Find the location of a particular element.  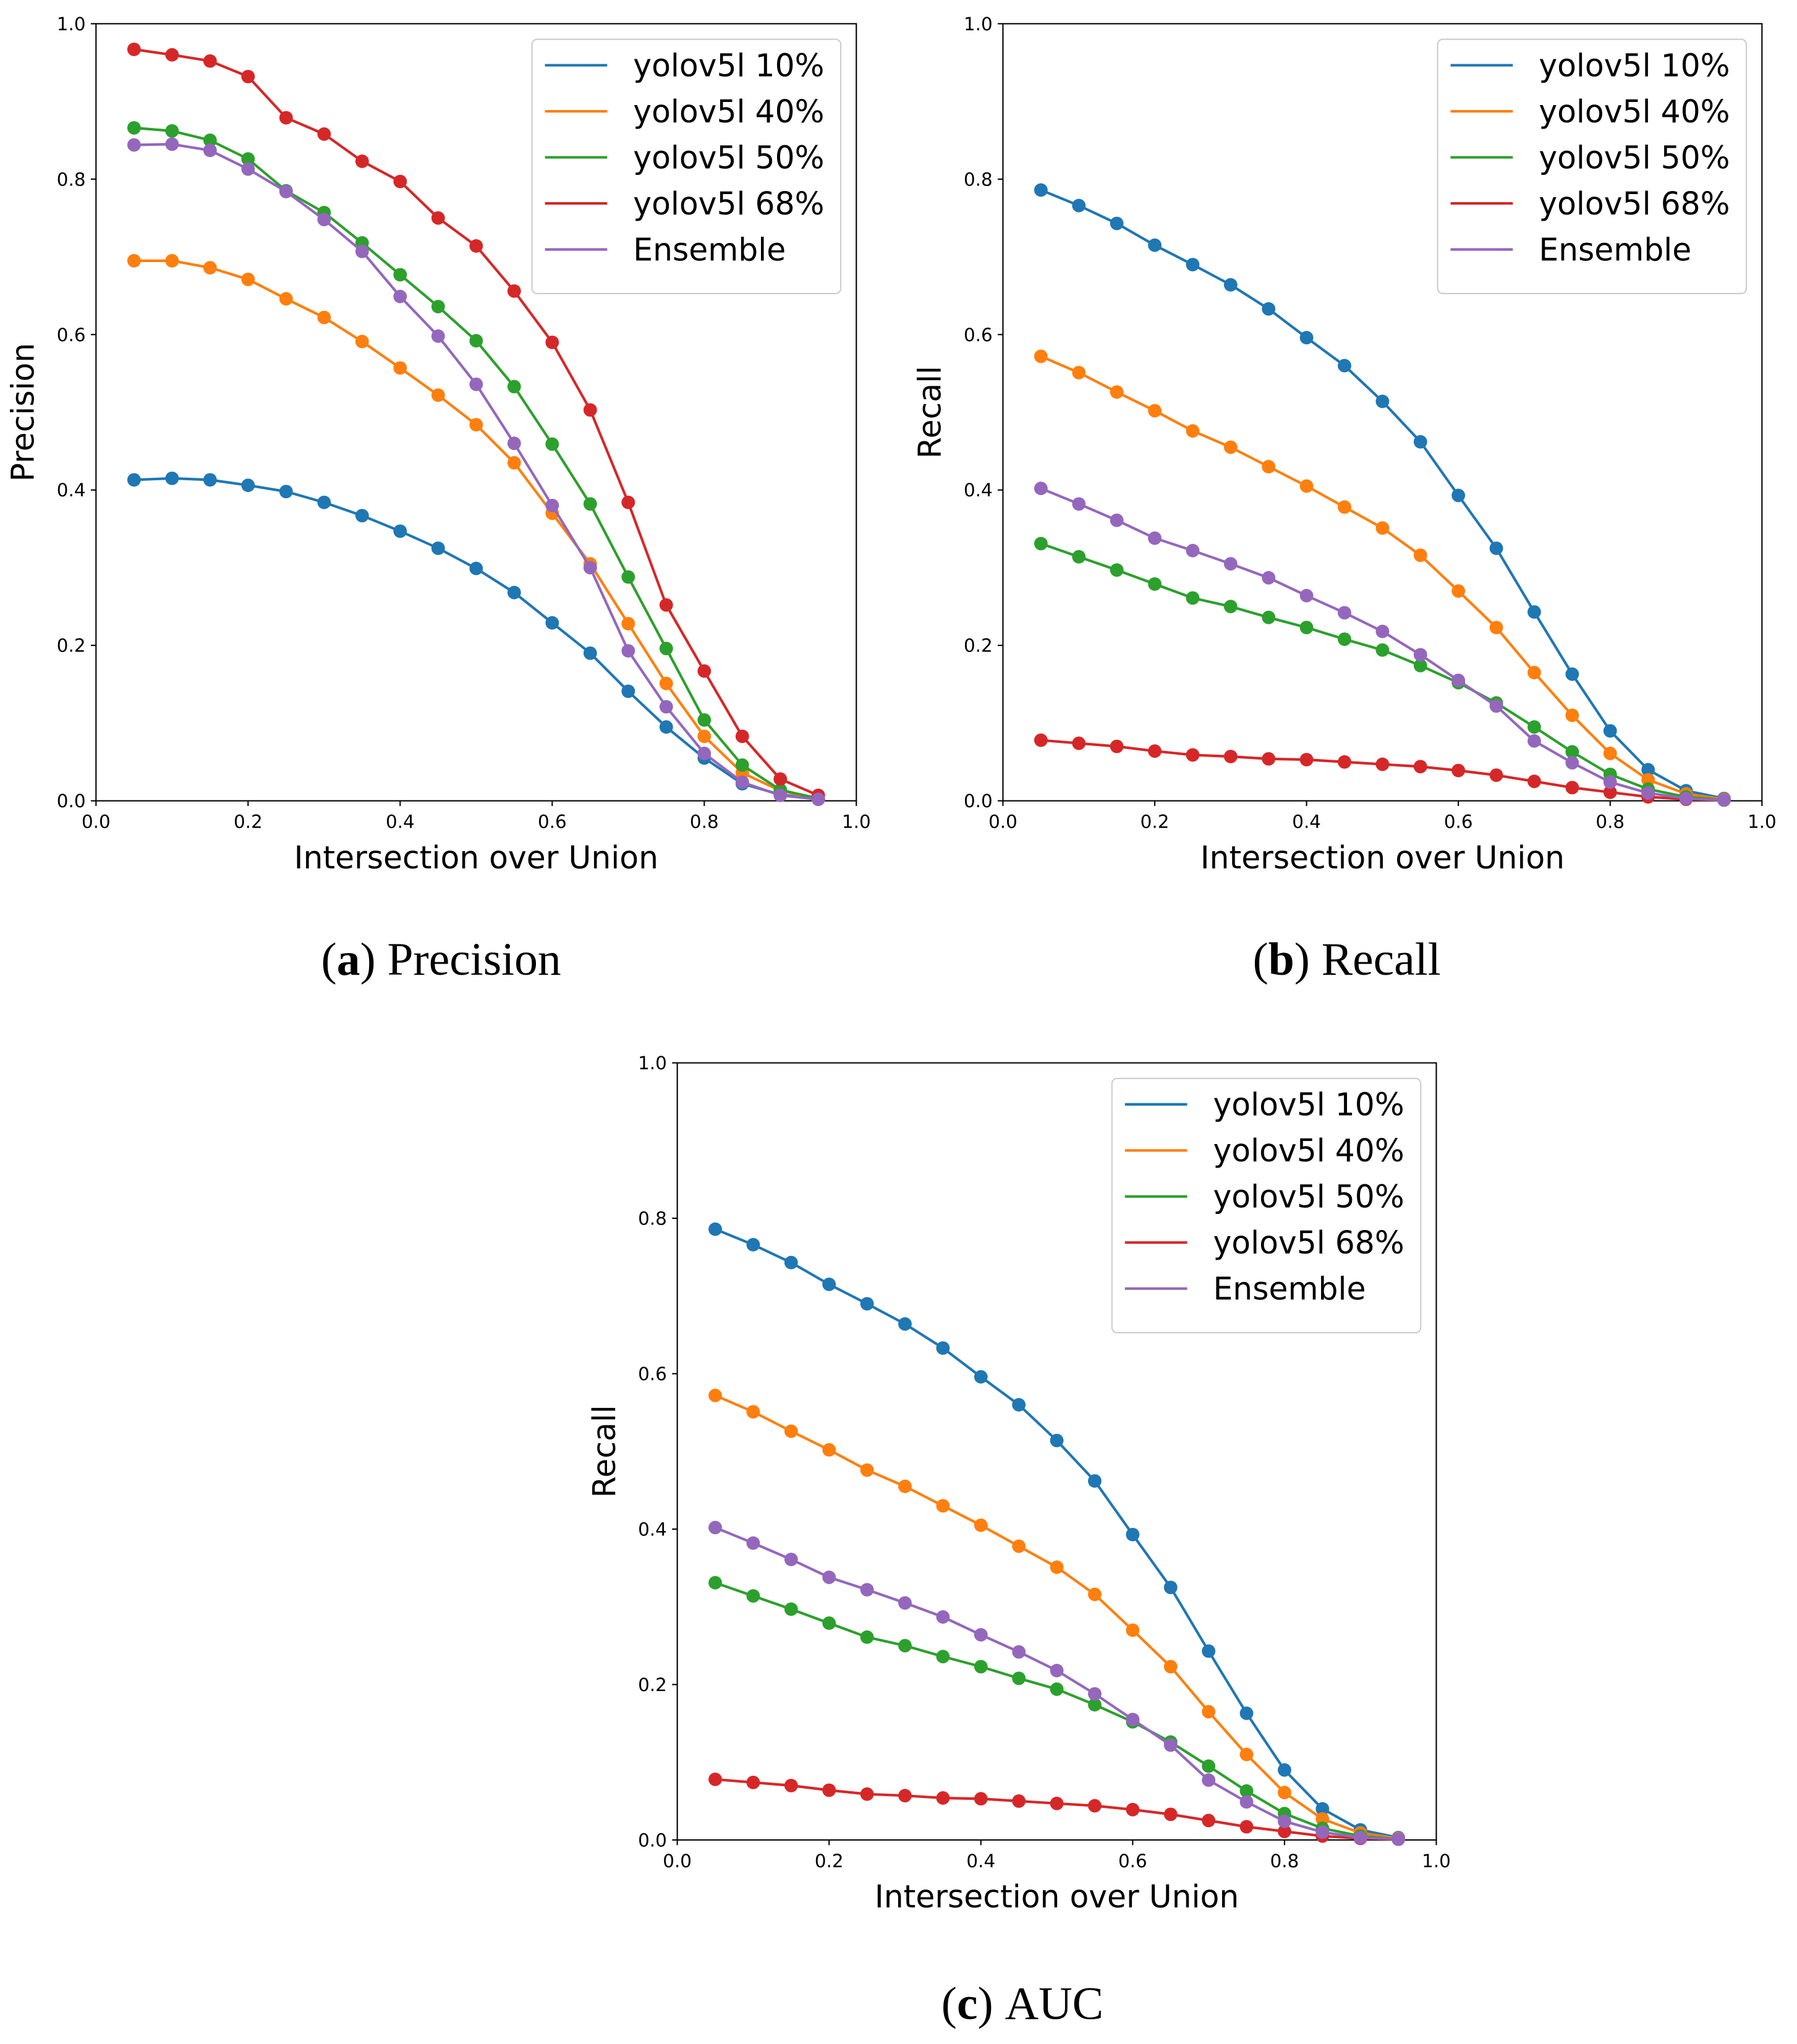

legend-item: yolov5l 10% is located at coordinates (684, 65).